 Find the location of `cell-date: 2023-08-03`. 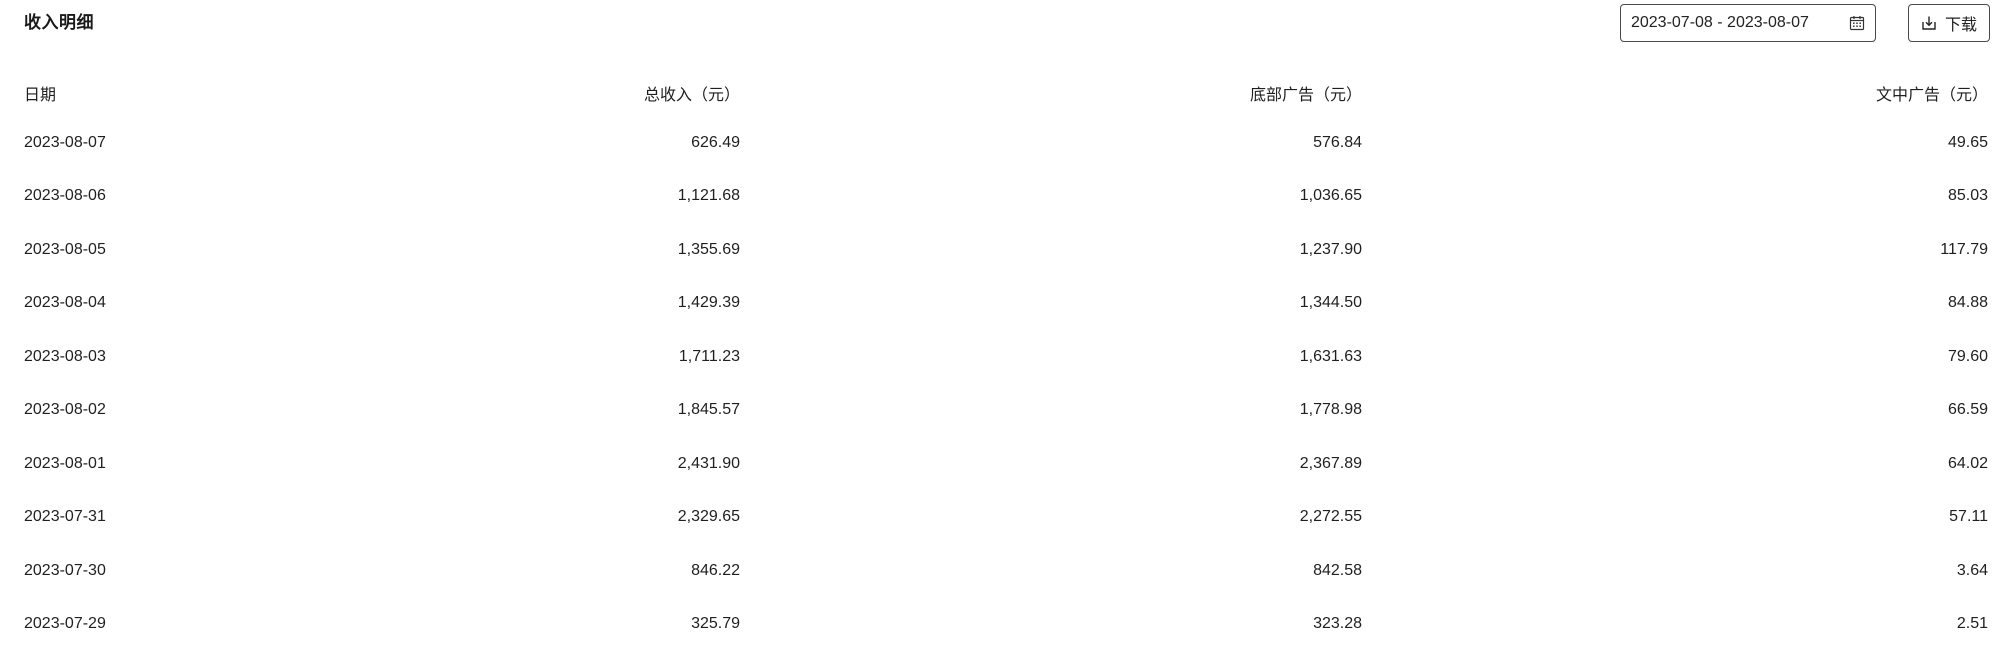

cell-date: 2023-08-03 is located at coordinates (65, 356).